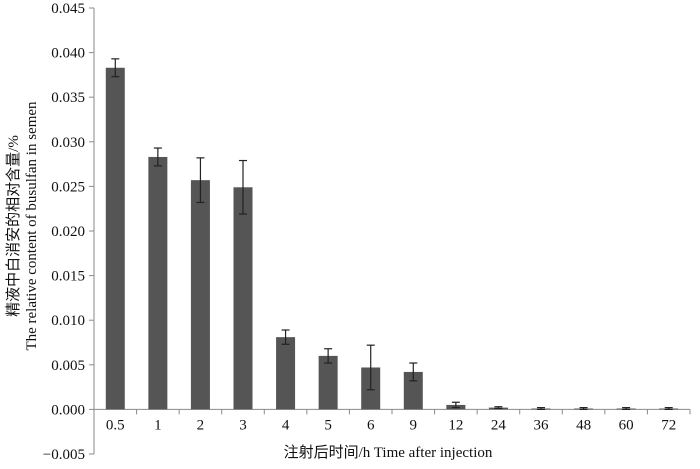  What do you see at coordinates (388, 452) in the screenshot?
I see `x-axis-title: 注射后时间/h Time after injection` at bounding box center [388, 452].